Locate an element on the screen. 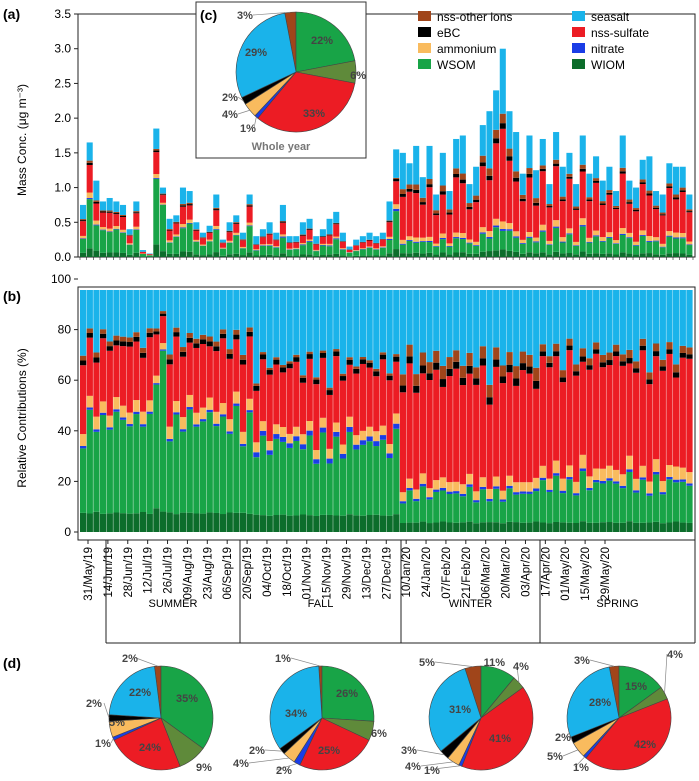 The width and height of the screenshot is (699, 781). legend-swatch-seasalt is located at coordinates (578, 16).